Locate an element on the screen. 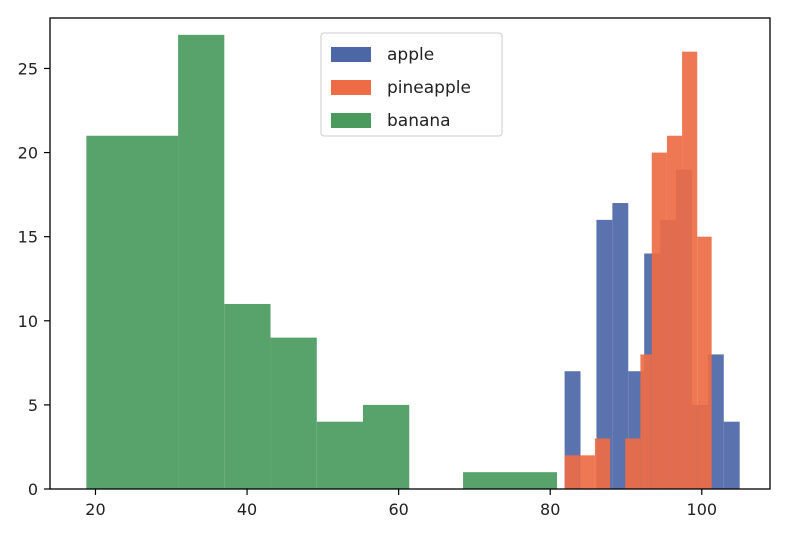 The height and width of the screenshot is (552, 796). y-tick-label-0: 0 is located at coordinates (33, 489).